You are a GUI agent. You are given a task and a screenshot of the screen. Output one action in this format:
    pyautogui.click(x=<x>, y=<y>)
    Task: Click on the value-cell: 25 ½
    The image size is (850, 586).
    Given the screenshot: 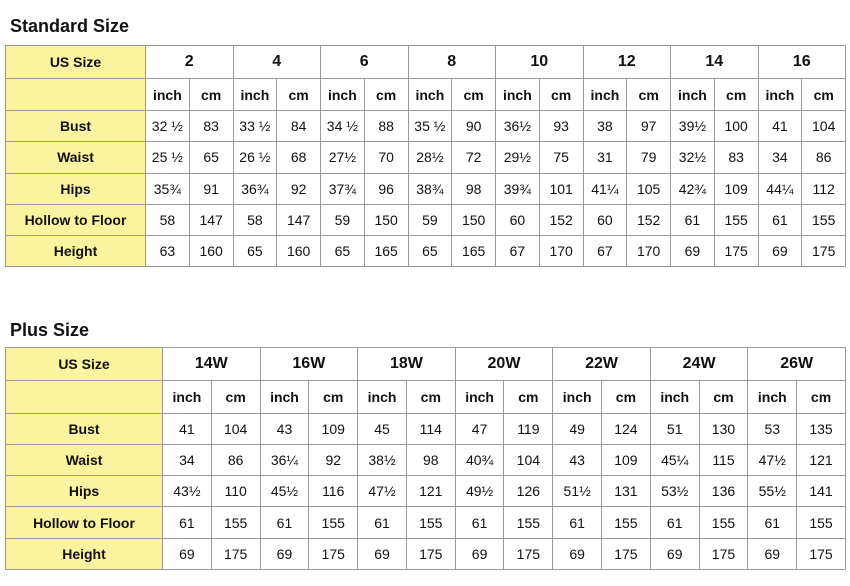 What is the action you would take?
    pyautogui.click(x=167, y=157)
    